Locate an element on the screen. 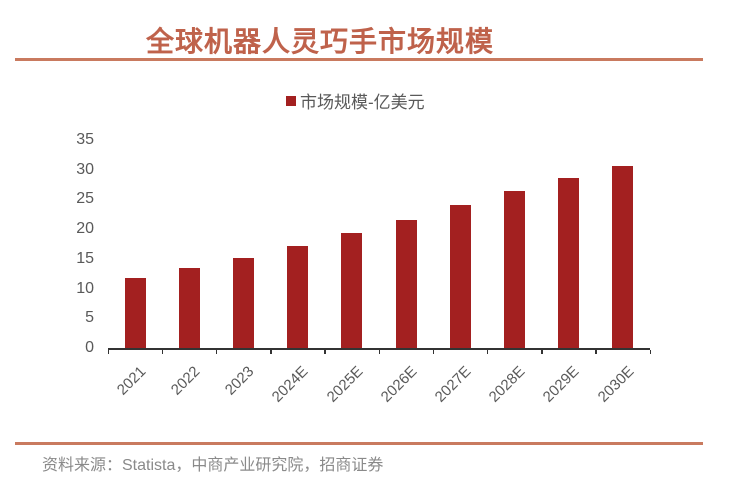 The width and height of the screenshot is (734, 494). x-axis-line is located at coordinates (379, 349).